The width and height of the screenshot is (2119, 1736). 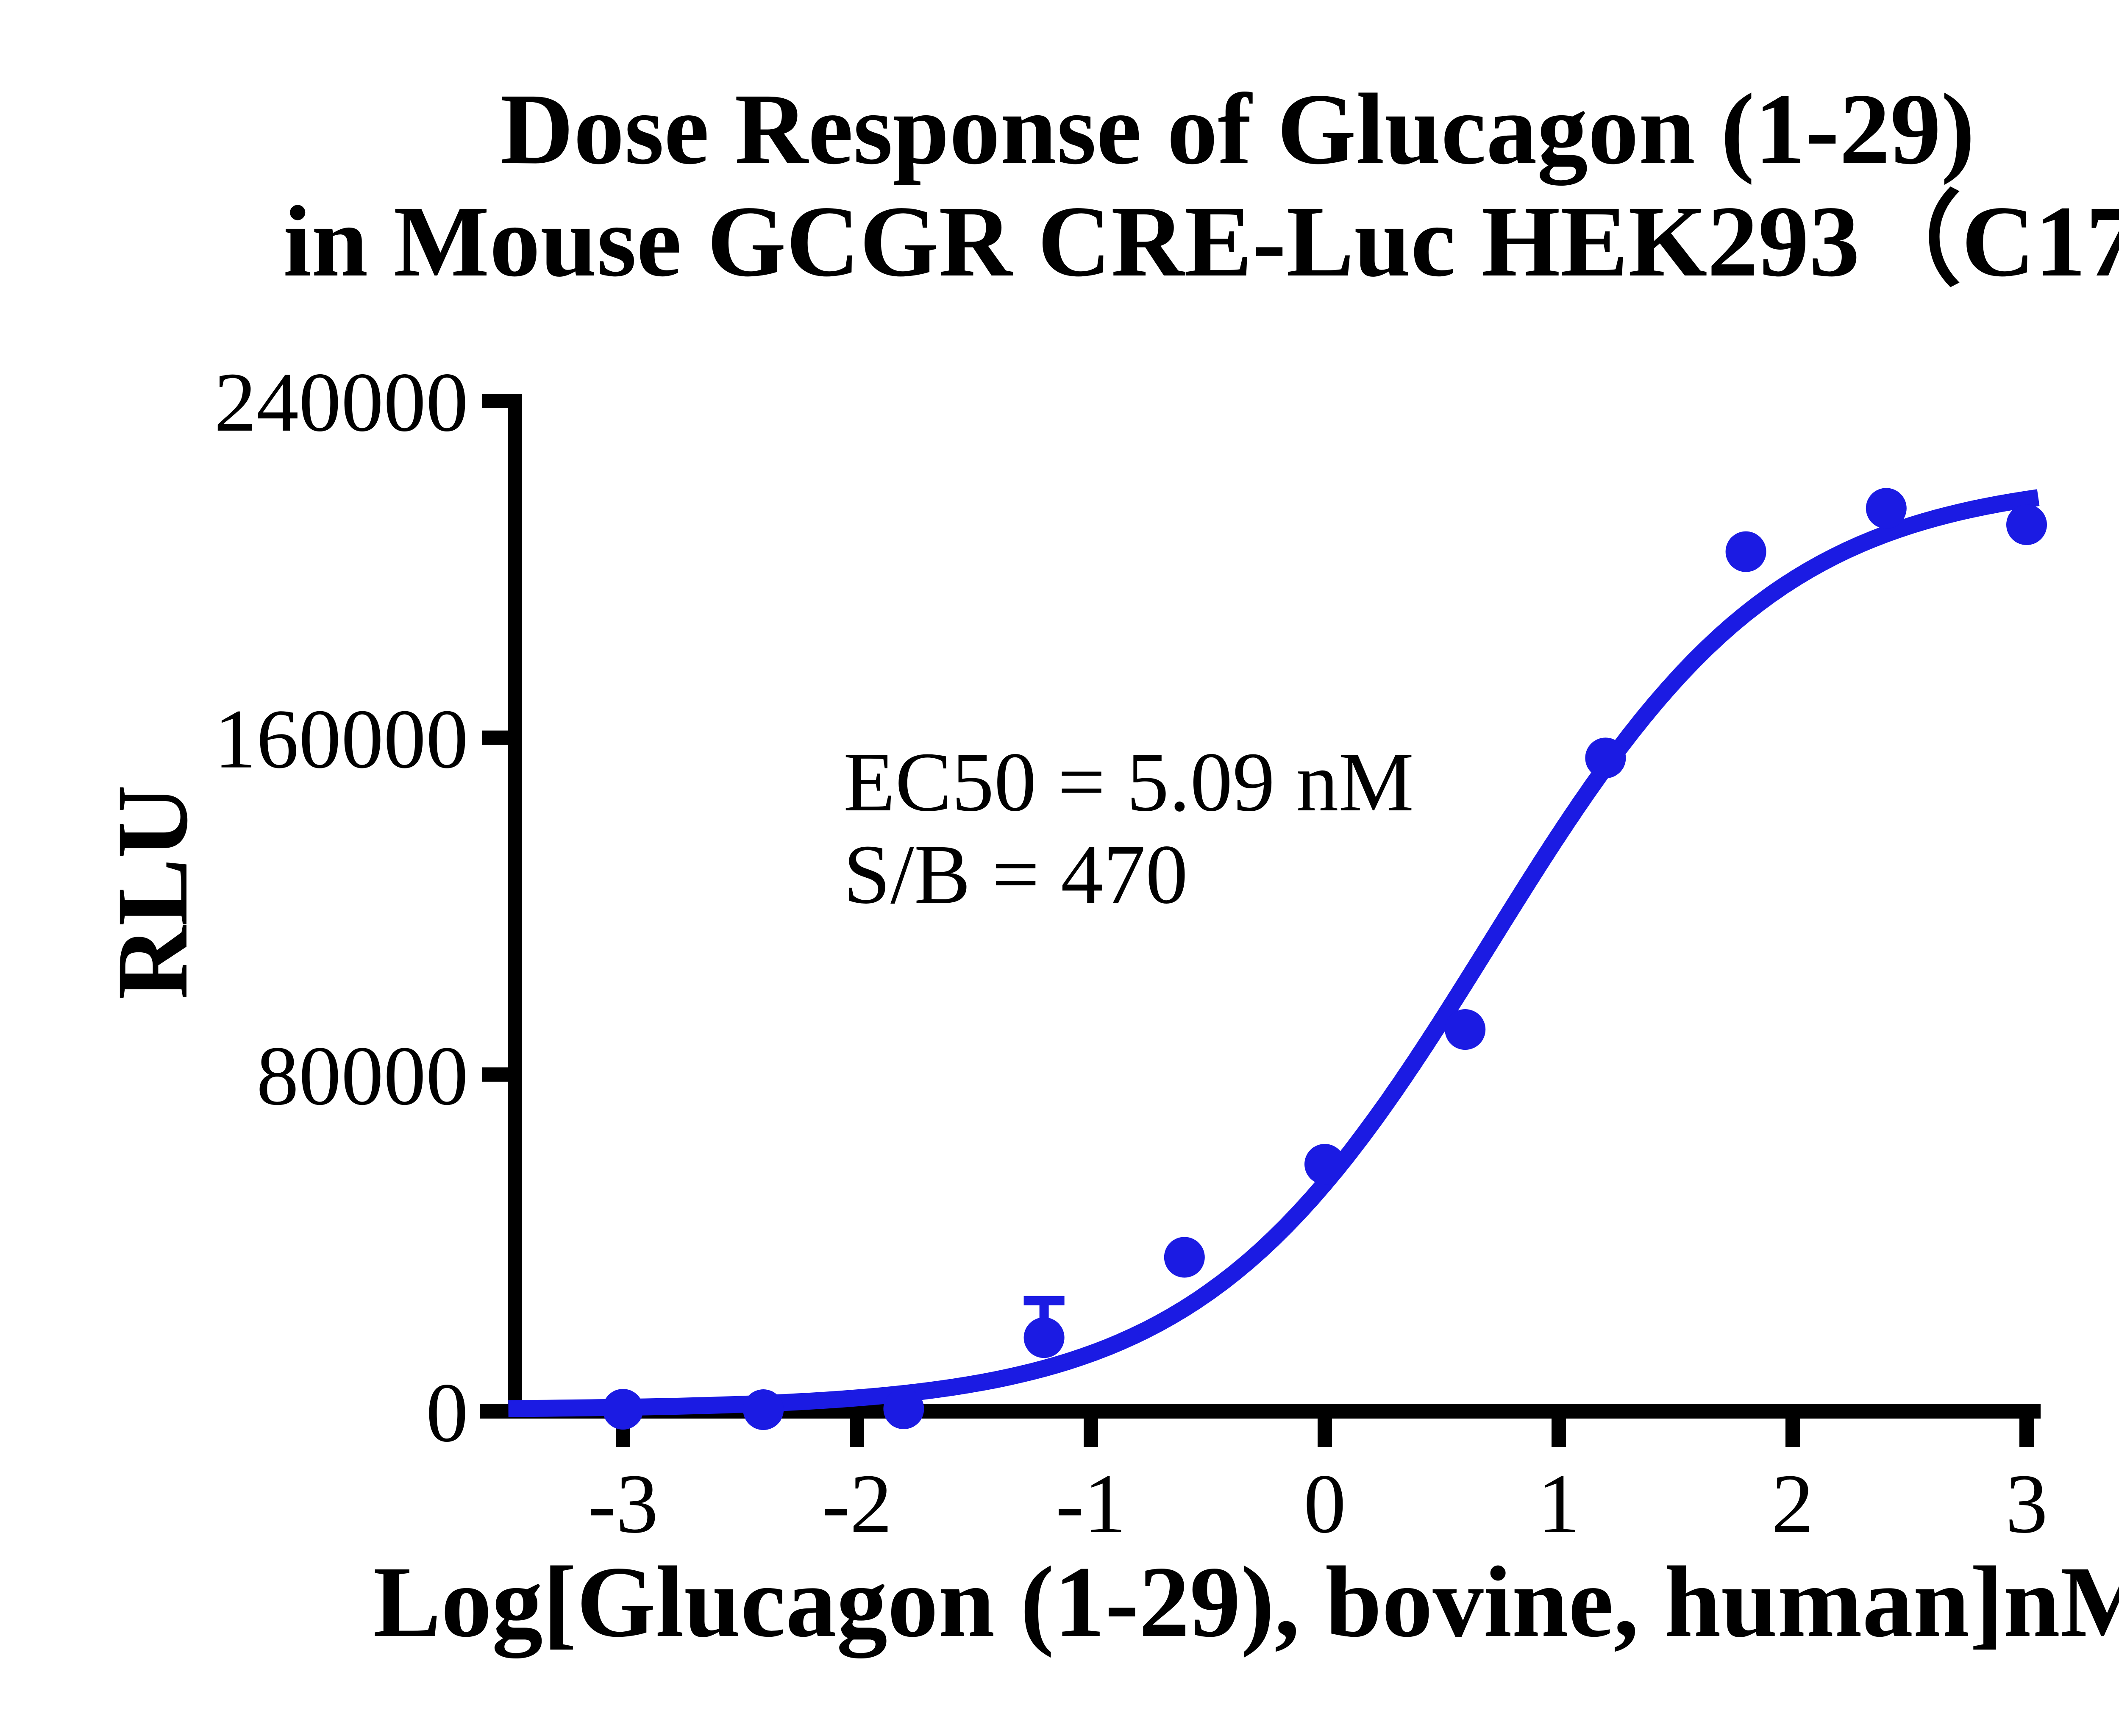 What do you see at coordinates (341, 402) in the screenshot?
I see `y-tick-label: 240000` at bounding box center [341, 402].